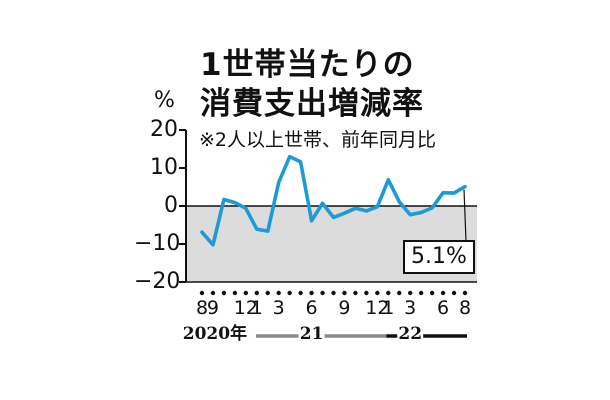  I want to click on period-label: 2020年, so click(215, 334).